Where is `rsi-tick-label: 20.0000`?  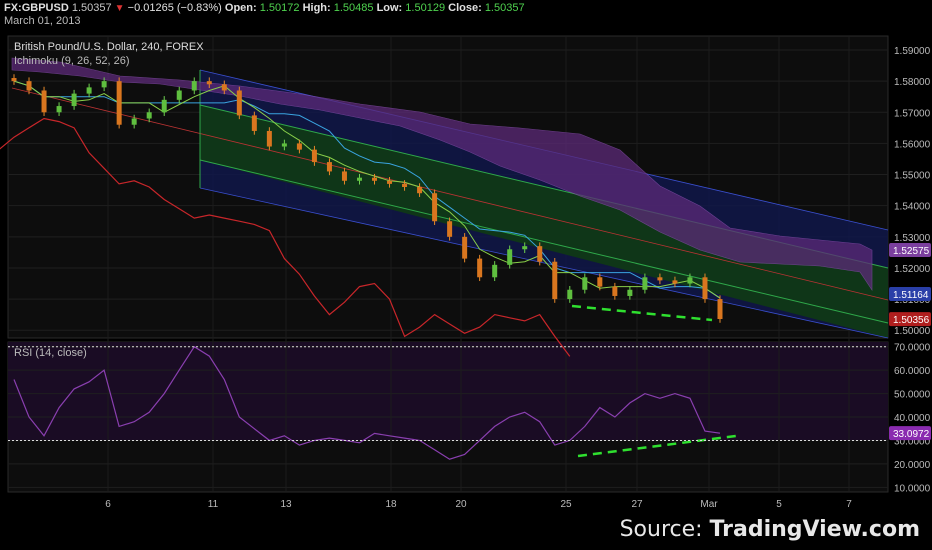 rsi-tick-label: 20.0000 is located at coordinates (912, 465).